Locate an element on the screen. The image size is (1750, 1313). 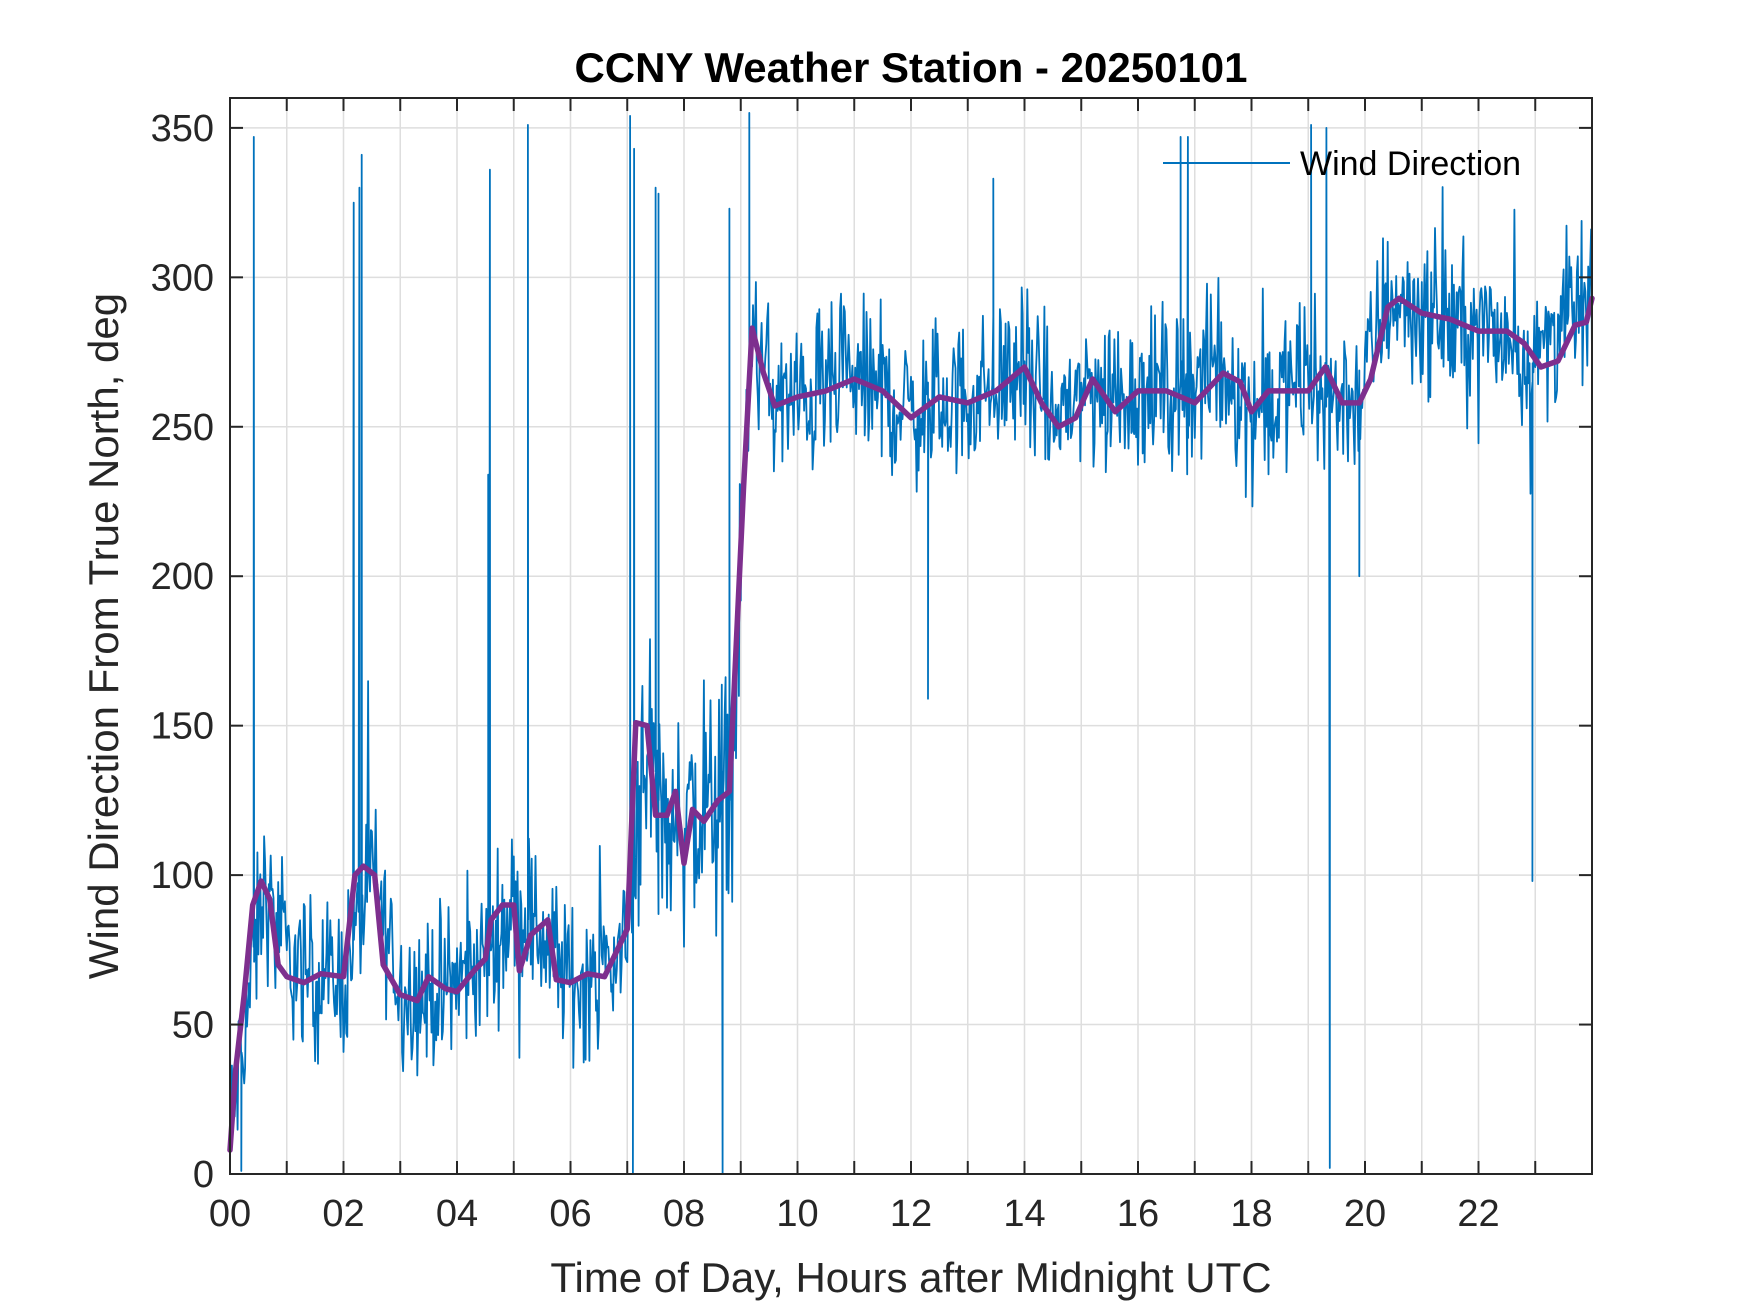
x-tick-label: 20 is located at coordinates (1365, 1214).